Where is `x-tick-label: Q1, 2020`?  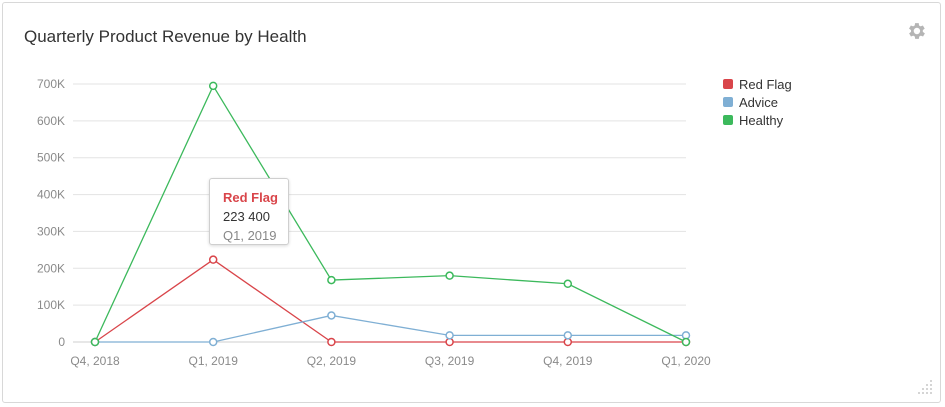 x-tick-label: Q1, 2020 is located at coordinates (686, 361).